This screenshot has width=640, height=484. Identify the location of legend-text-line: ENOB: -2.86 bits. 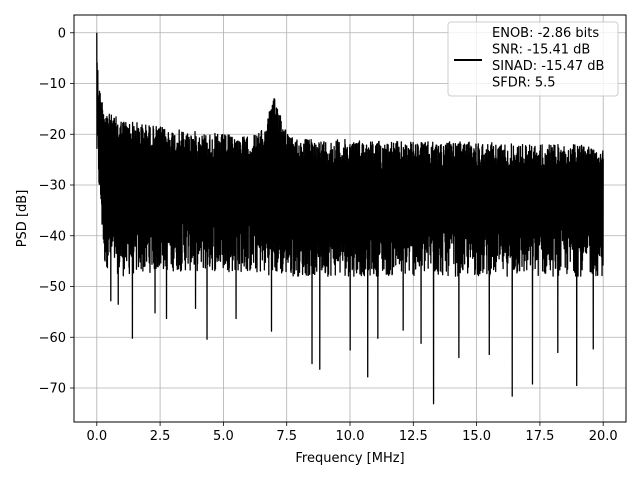
(545, 33).